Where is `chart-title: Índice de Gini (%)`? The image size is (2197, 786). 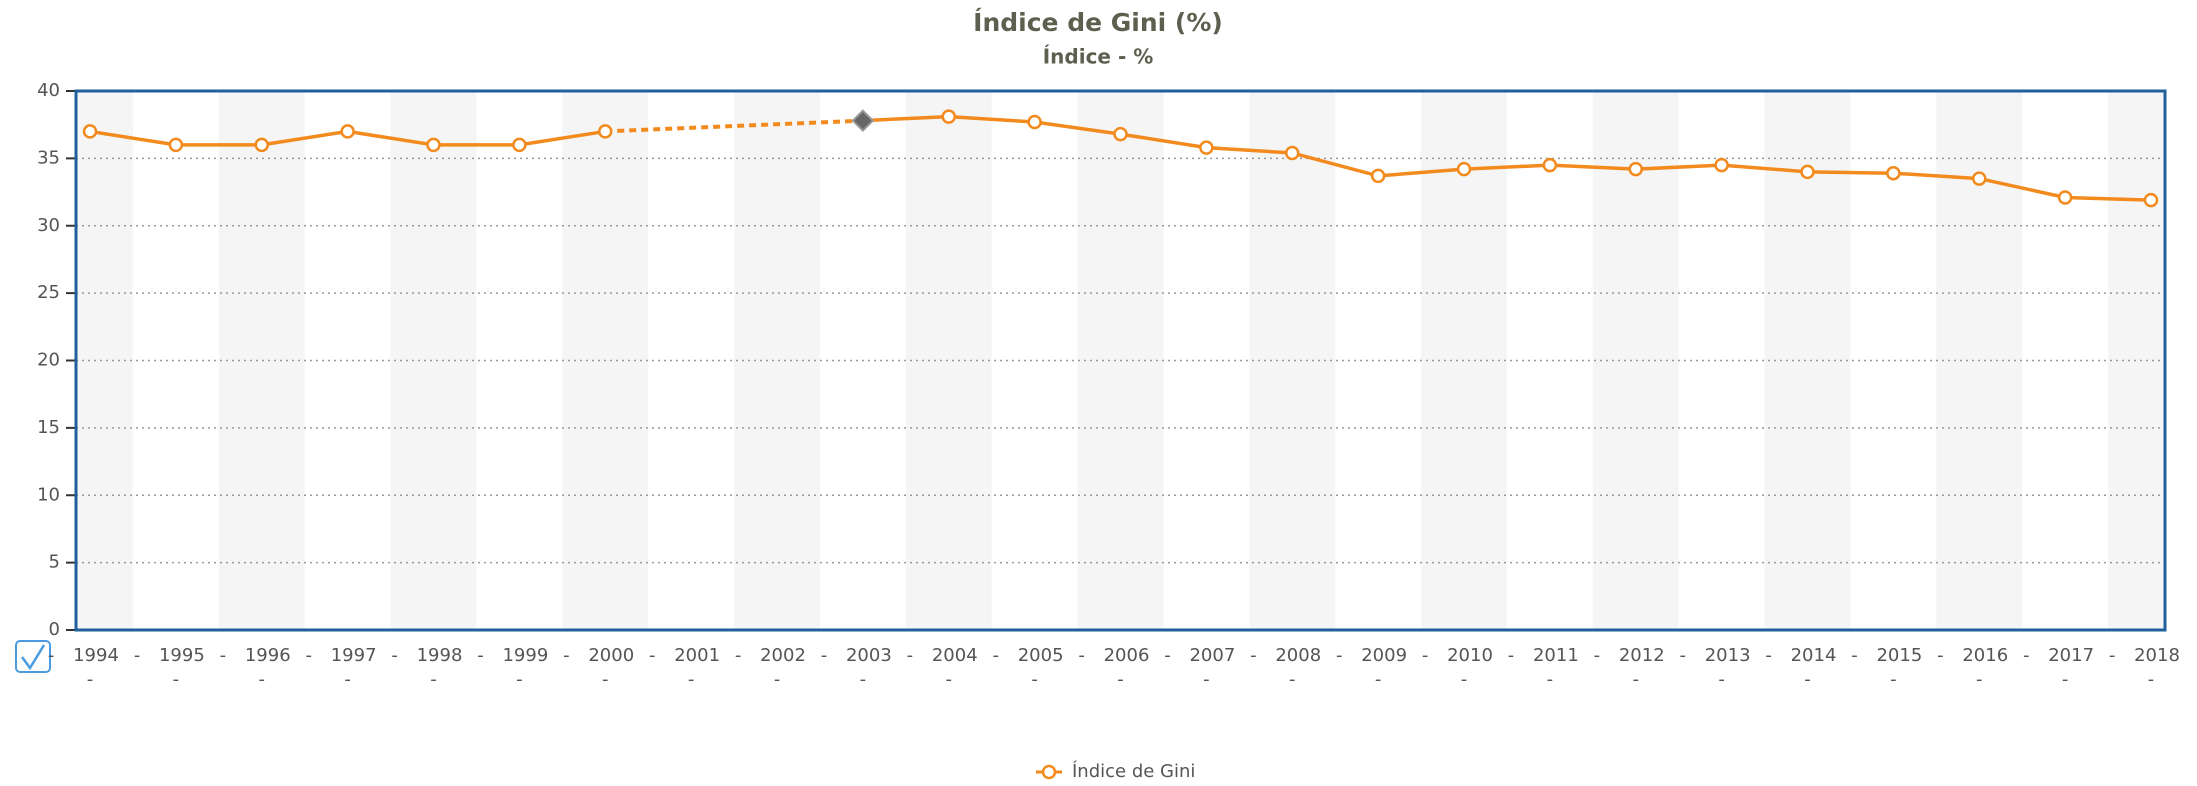
chart-title: Índice de Gini (%) is located at coordinates (1098, 22).